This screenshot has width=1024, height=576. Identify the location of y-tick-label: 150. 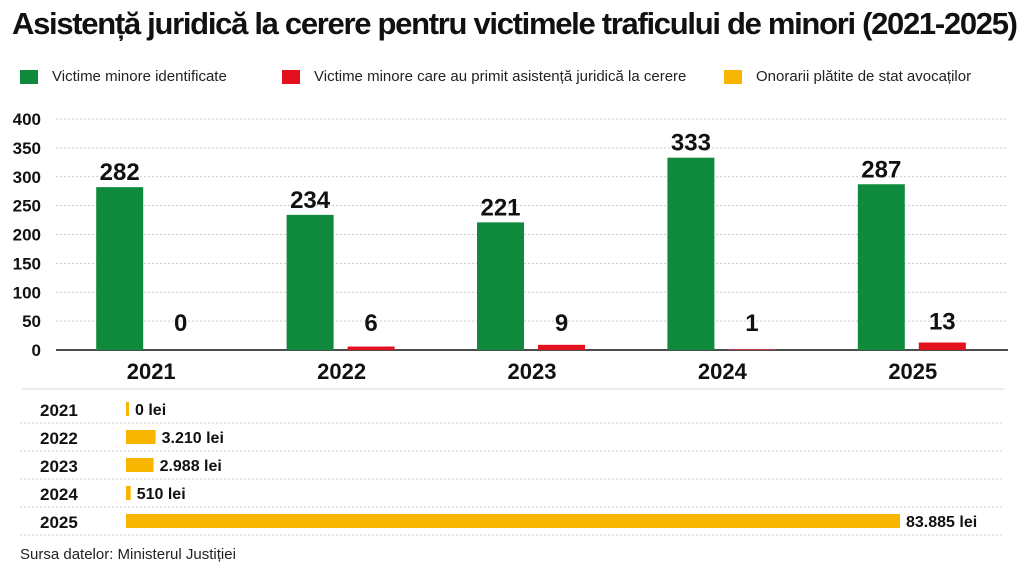
(27, 263).